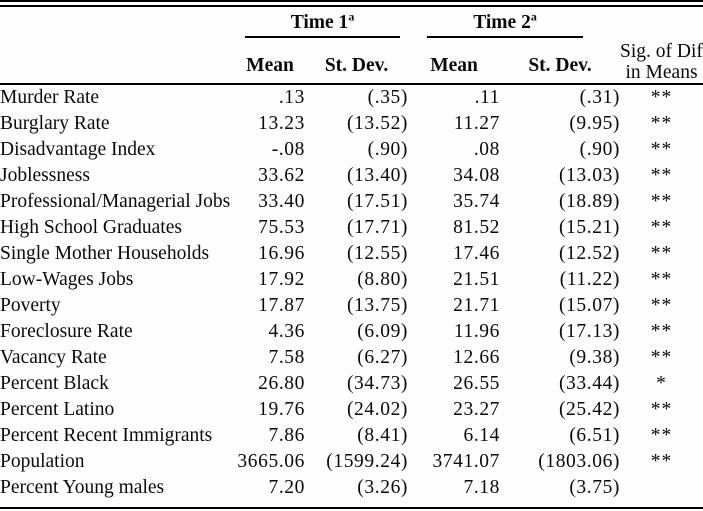  Describe the element at coordinates (30, 305) in the screenshot. I see `row-label-cell: Poverty` at that location.